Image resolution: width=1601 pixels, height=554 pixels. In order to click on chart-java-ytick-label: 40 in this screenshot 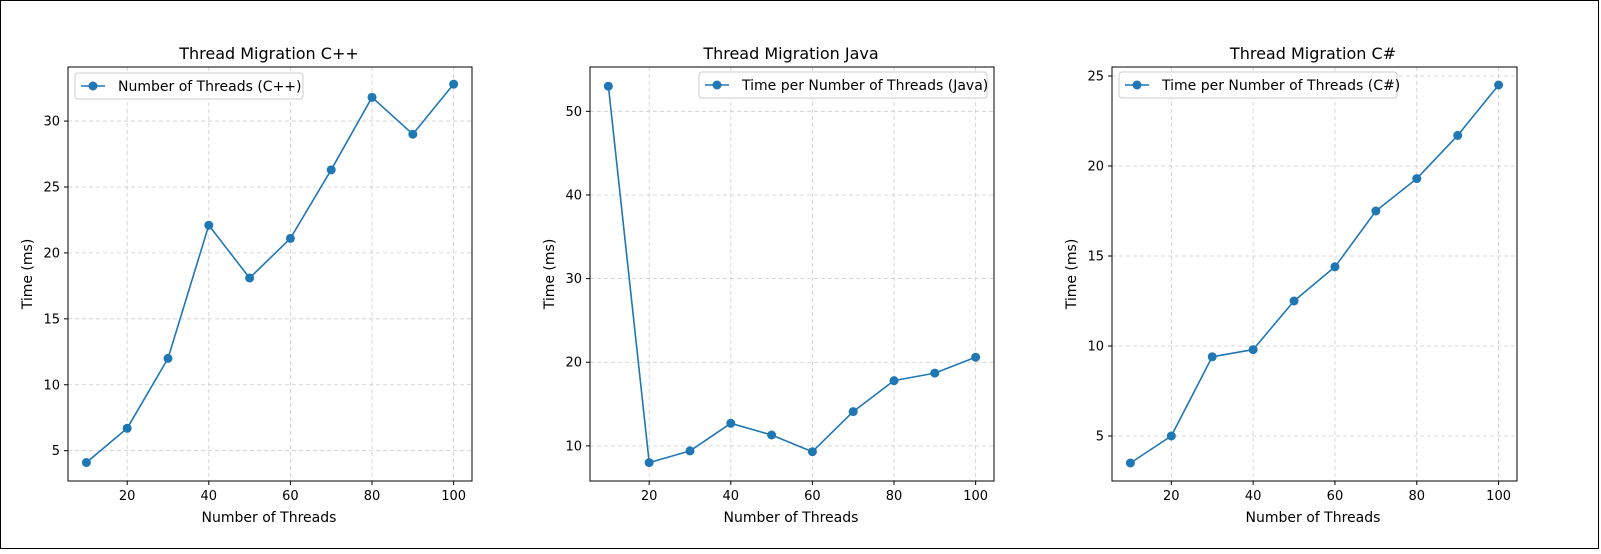, I will do `click(573, 195)`.